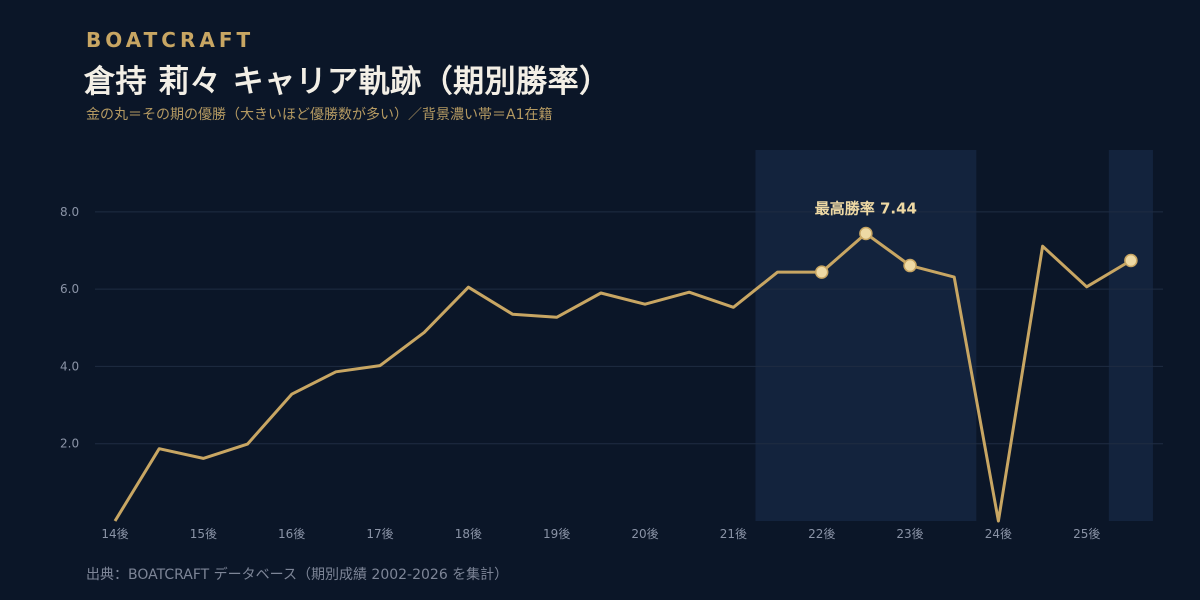 This screenshot has height=600, width=1200. Describe the element at coordinates (644, 534) in the screenshot. I see `x-tick-label: 20後` at that location.